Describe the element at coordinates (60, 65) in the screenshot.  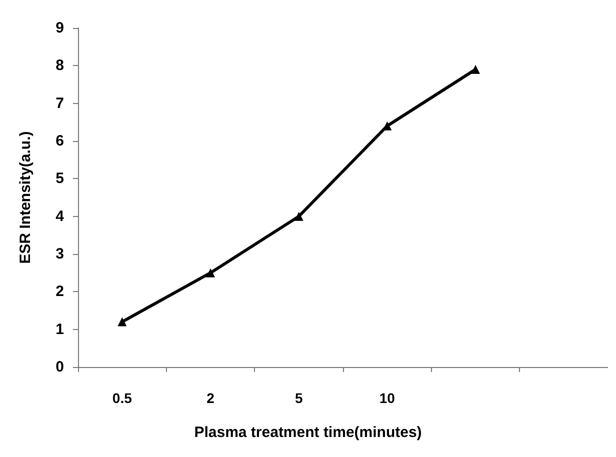
I see `y-tick-label: 8` at that location.